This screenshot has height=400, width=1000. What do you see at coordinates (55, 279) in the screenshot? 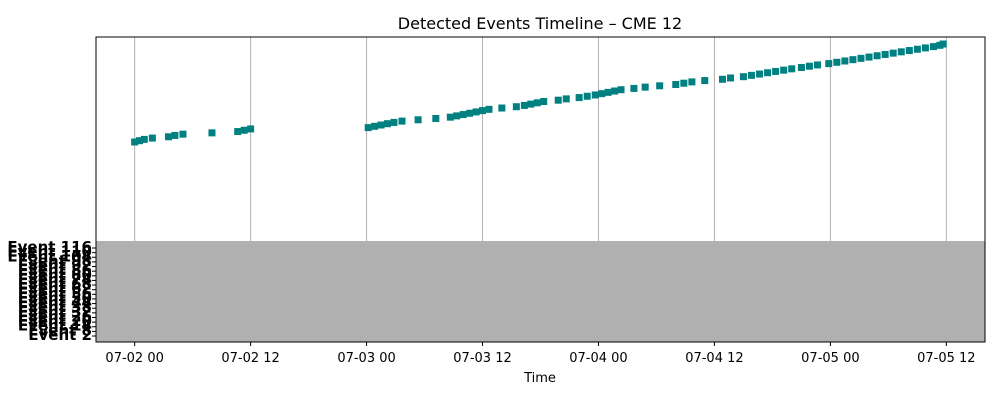
I see `y-tick-label: Event 74` at bounding box center [55, 279].